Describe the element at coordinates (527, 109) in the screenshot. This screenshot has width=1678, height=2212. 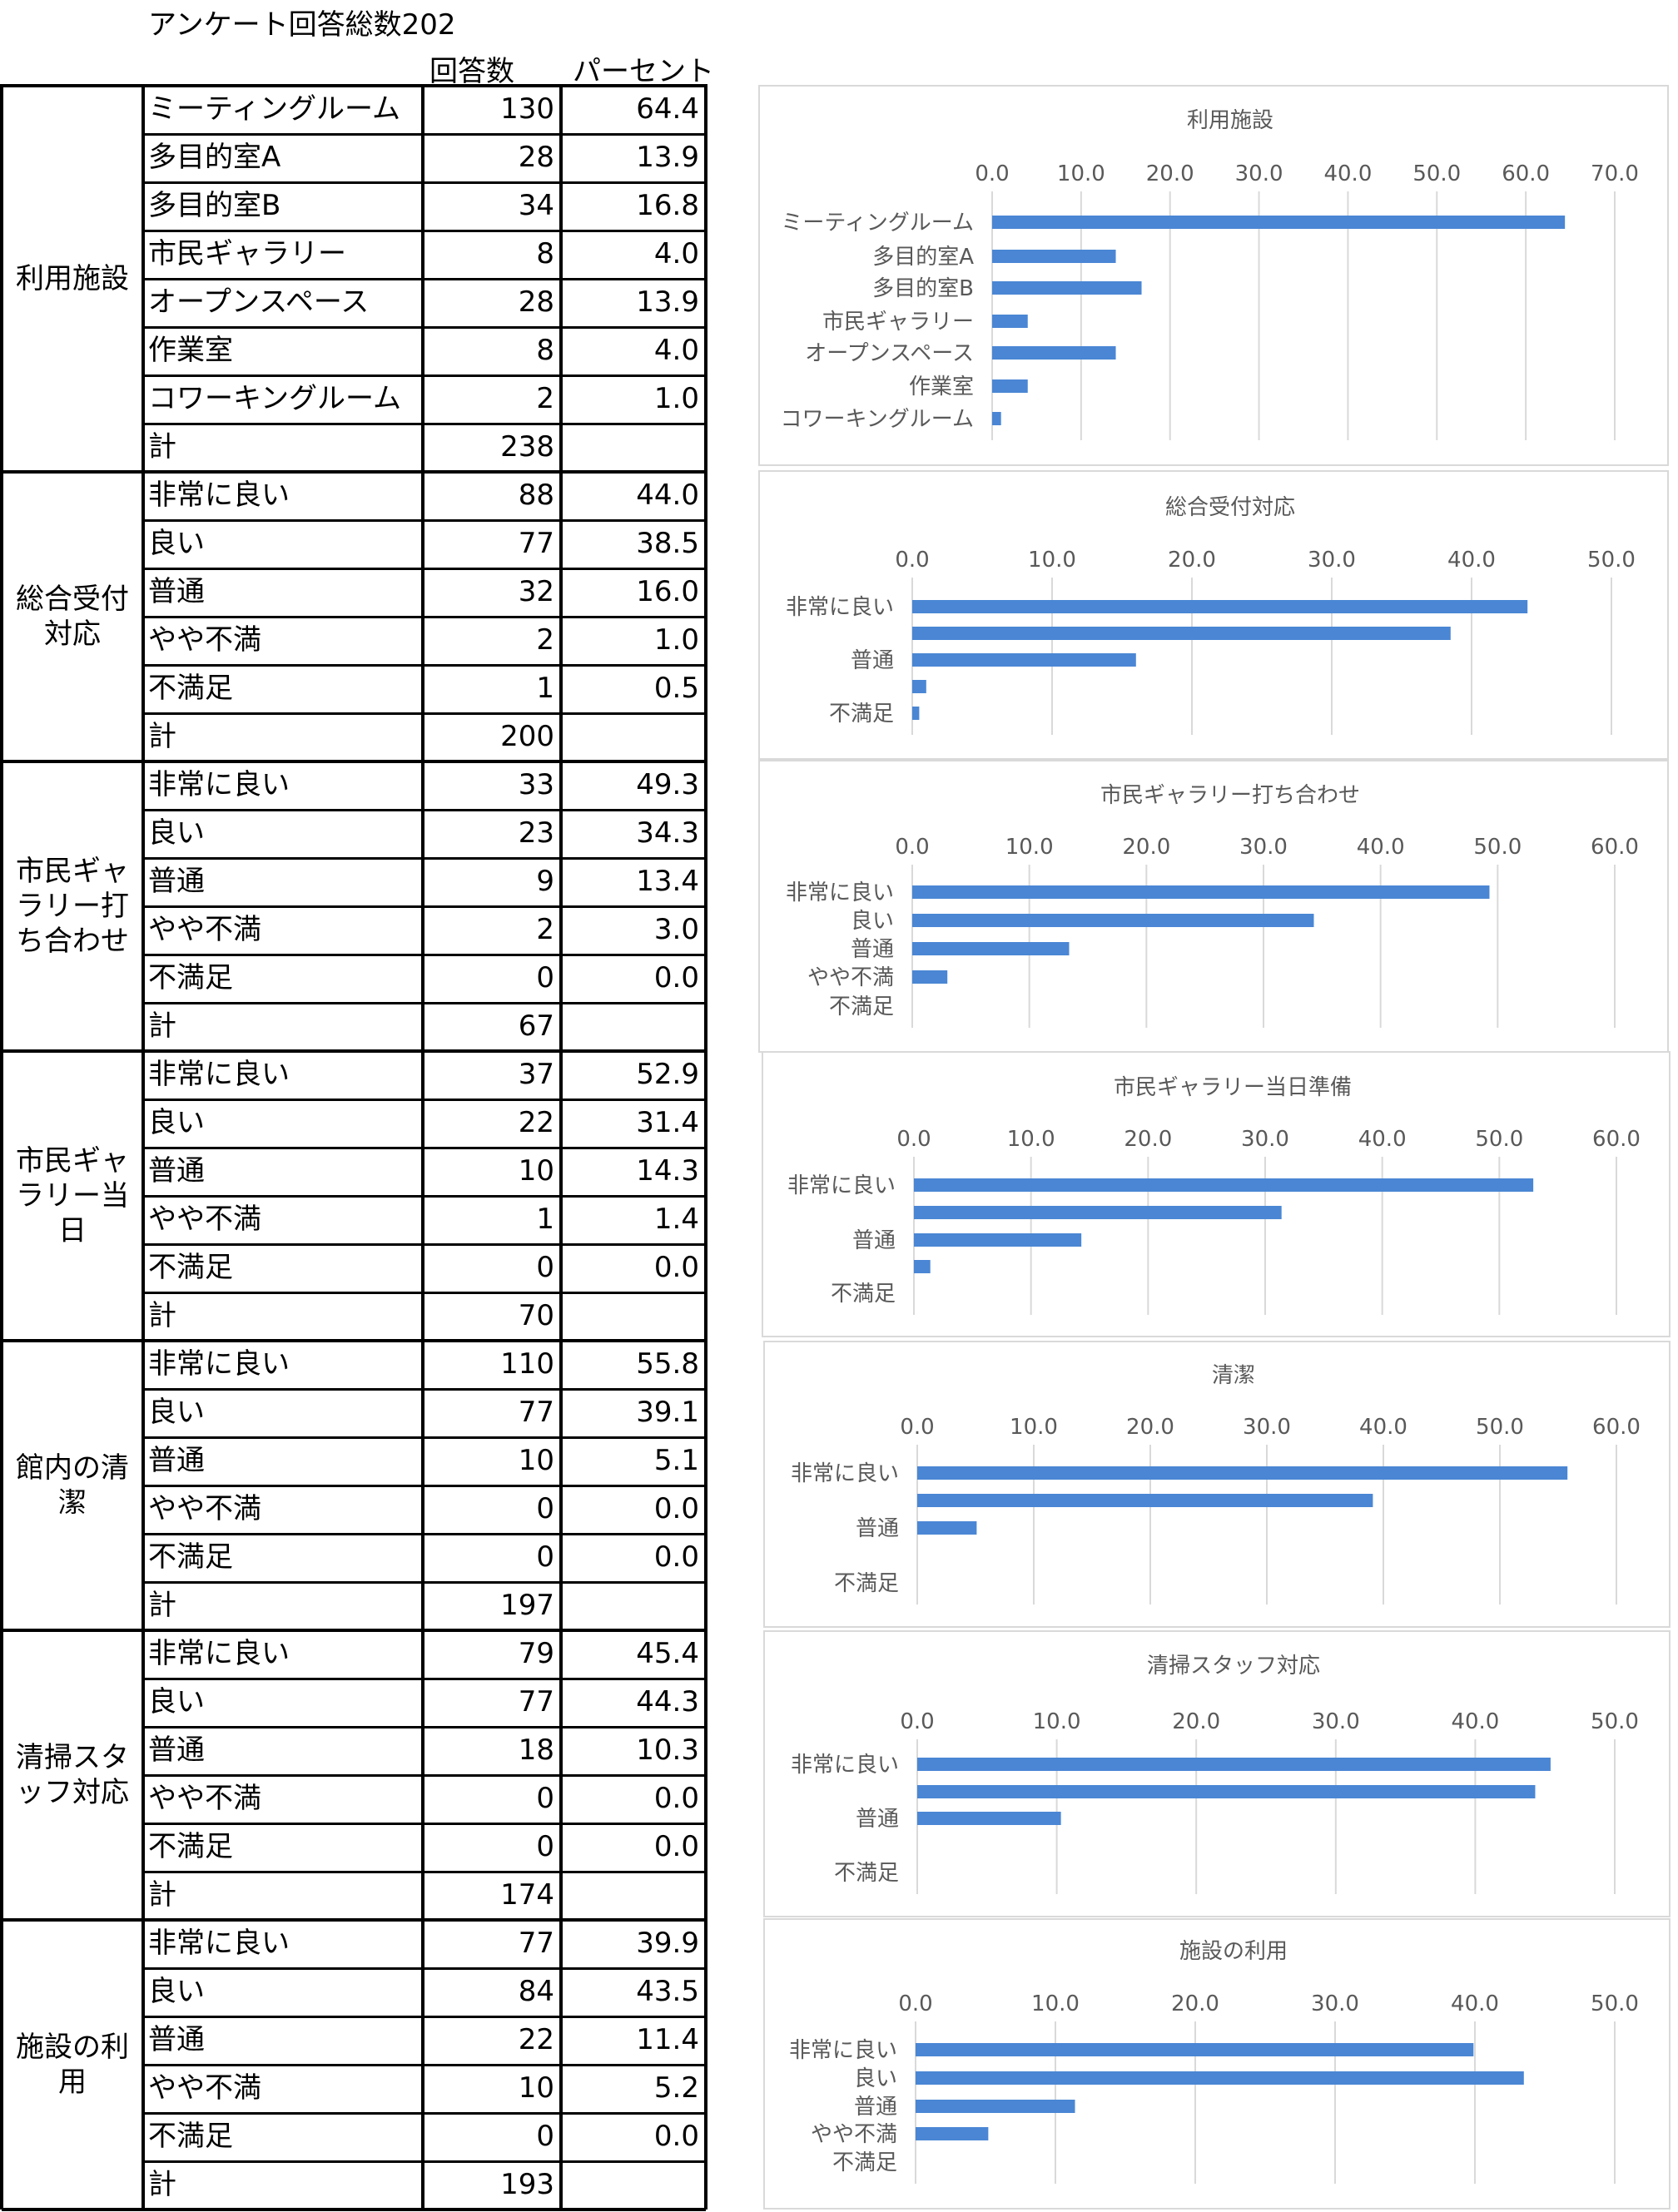
I see `row-count: 130` at that location.